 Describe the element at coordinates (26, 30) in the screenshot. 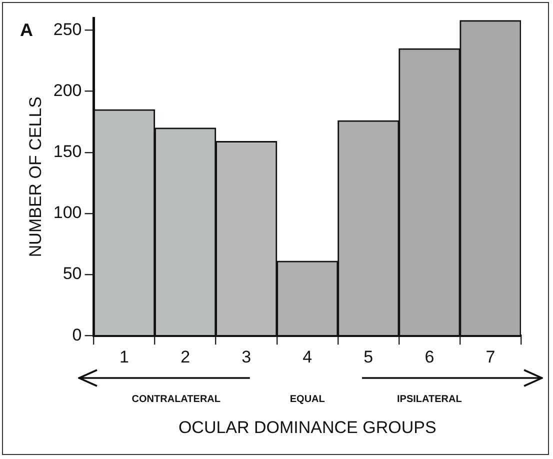

I see `text: A` at that location.